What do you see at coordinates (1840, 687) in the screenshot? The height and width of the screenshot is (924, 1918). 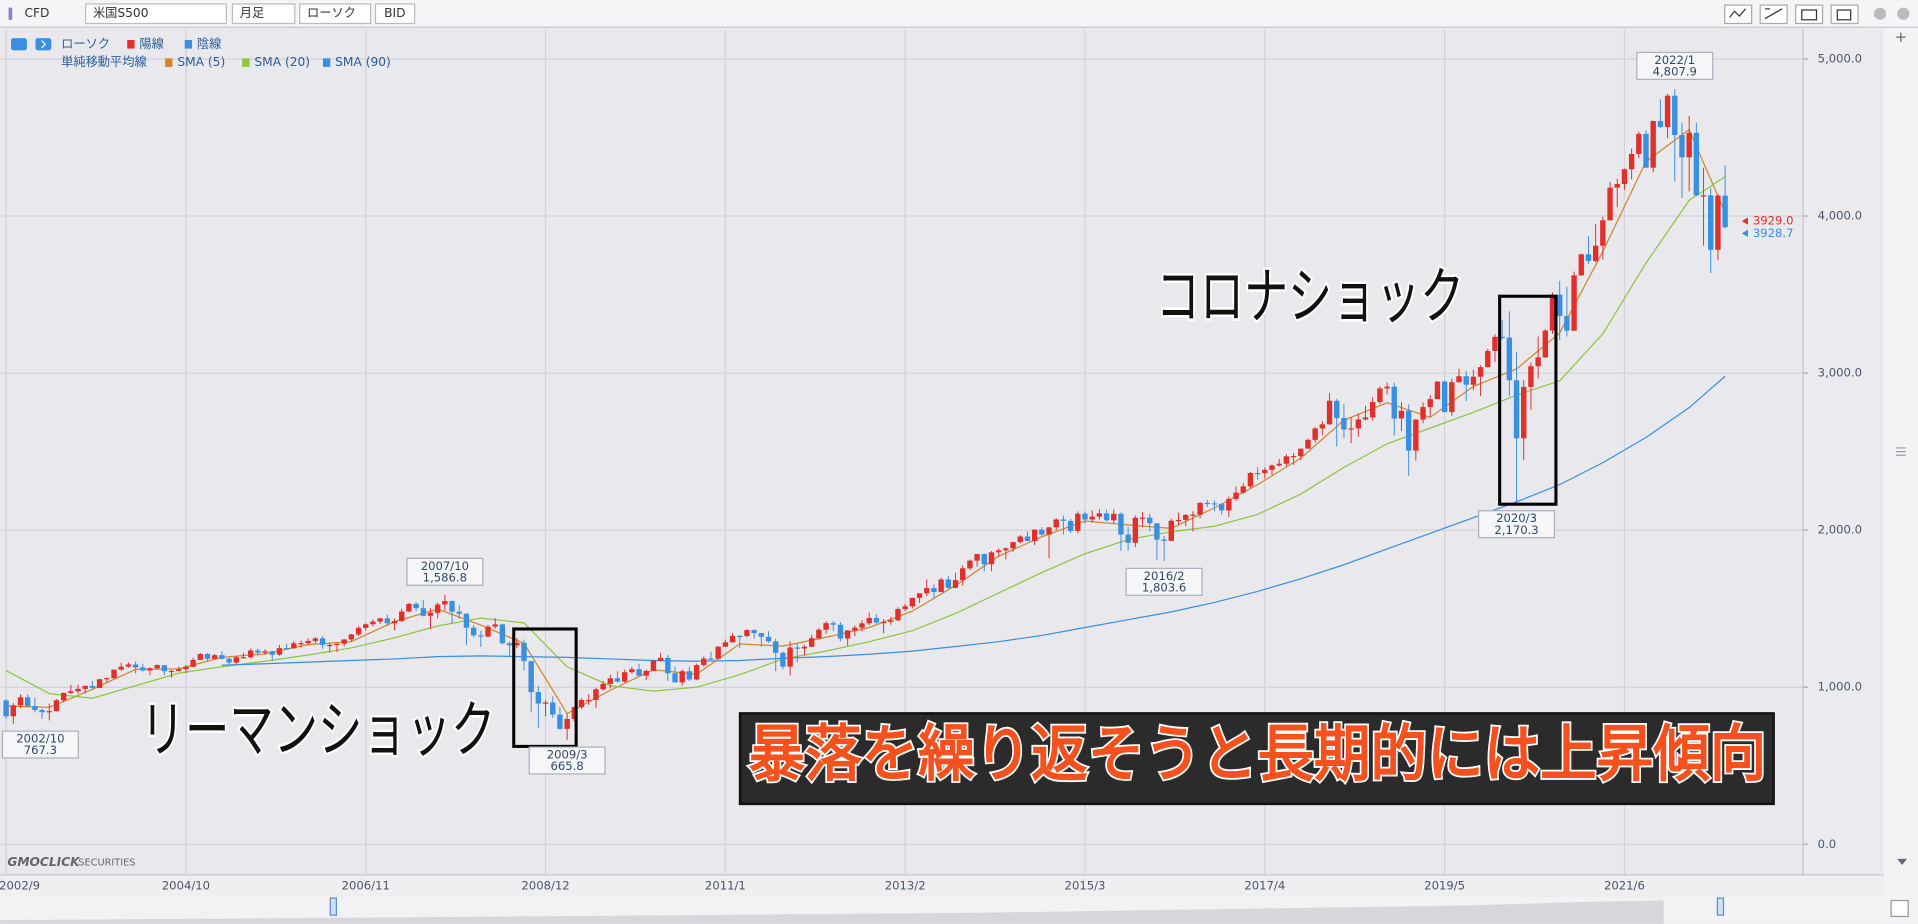 I see `y-tick-label: 1,000.0` at bounding box center [1840, 687].